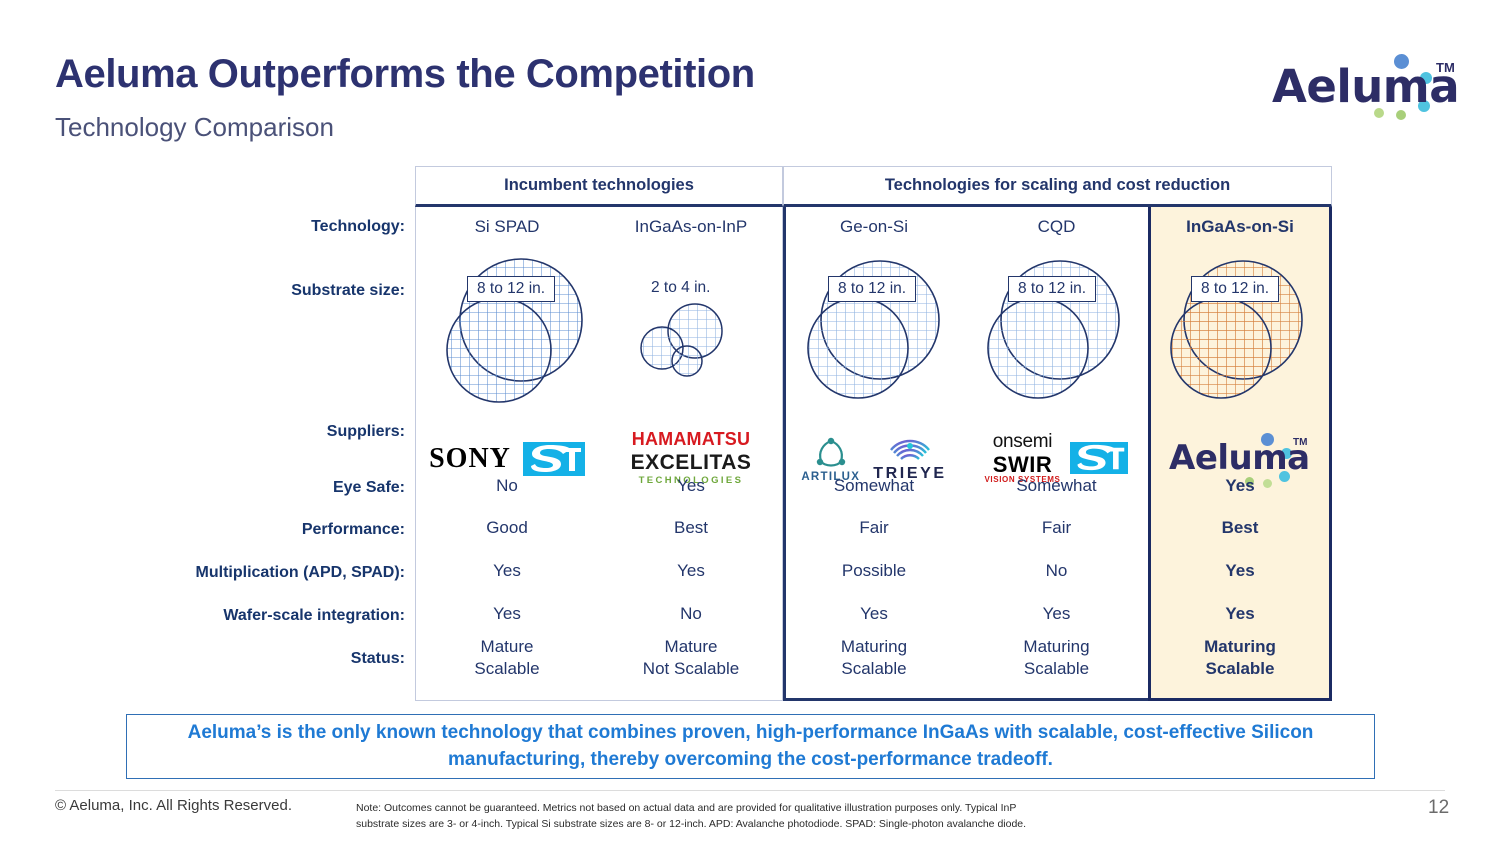 The height and width of the screenshot is (844, 1500). I want to click on value-multiplication-0: Yes, so click(507, 571).